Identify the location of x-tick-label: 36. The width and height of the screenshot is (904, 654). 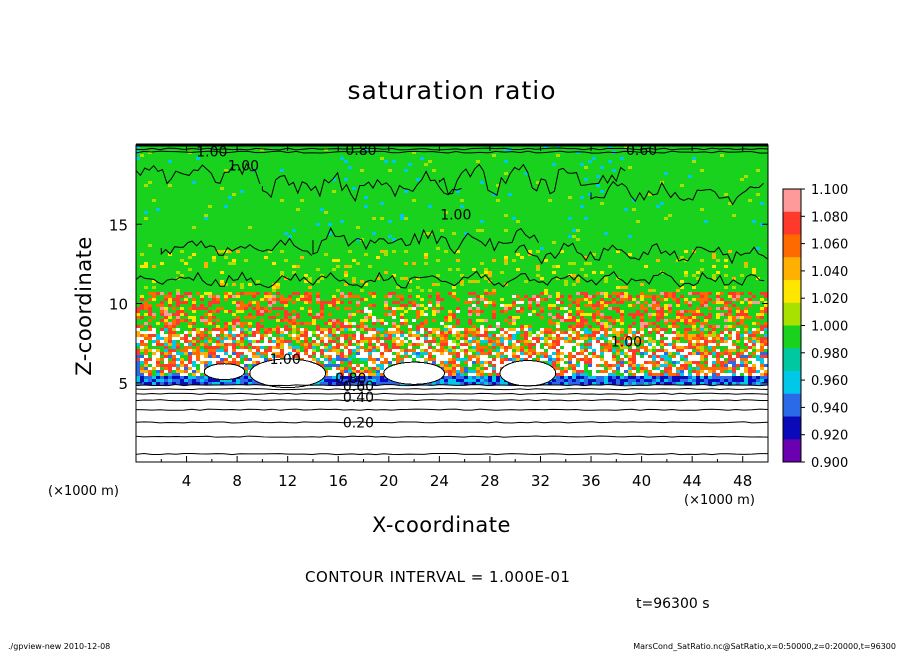
(590, 481).